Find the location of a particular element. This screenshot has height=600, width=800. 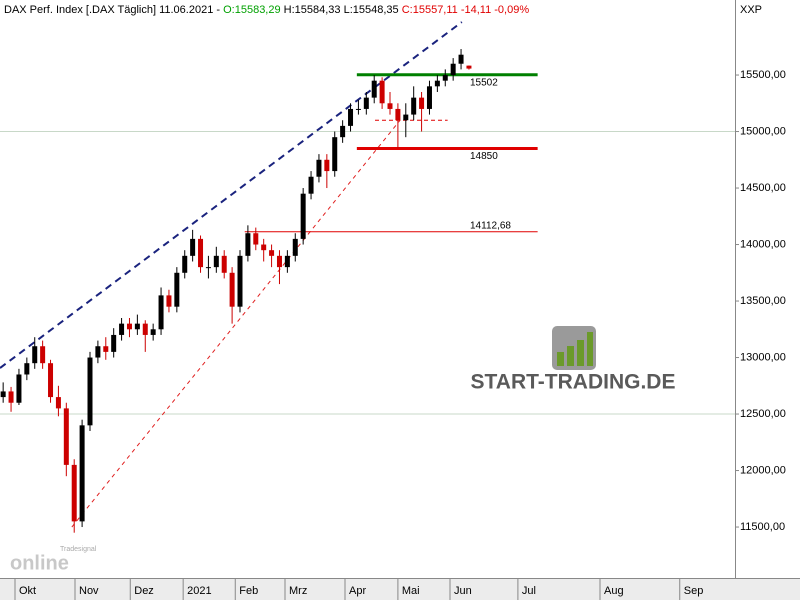

y-tick-label: 15500,00 is located at coordinates (763, 75).